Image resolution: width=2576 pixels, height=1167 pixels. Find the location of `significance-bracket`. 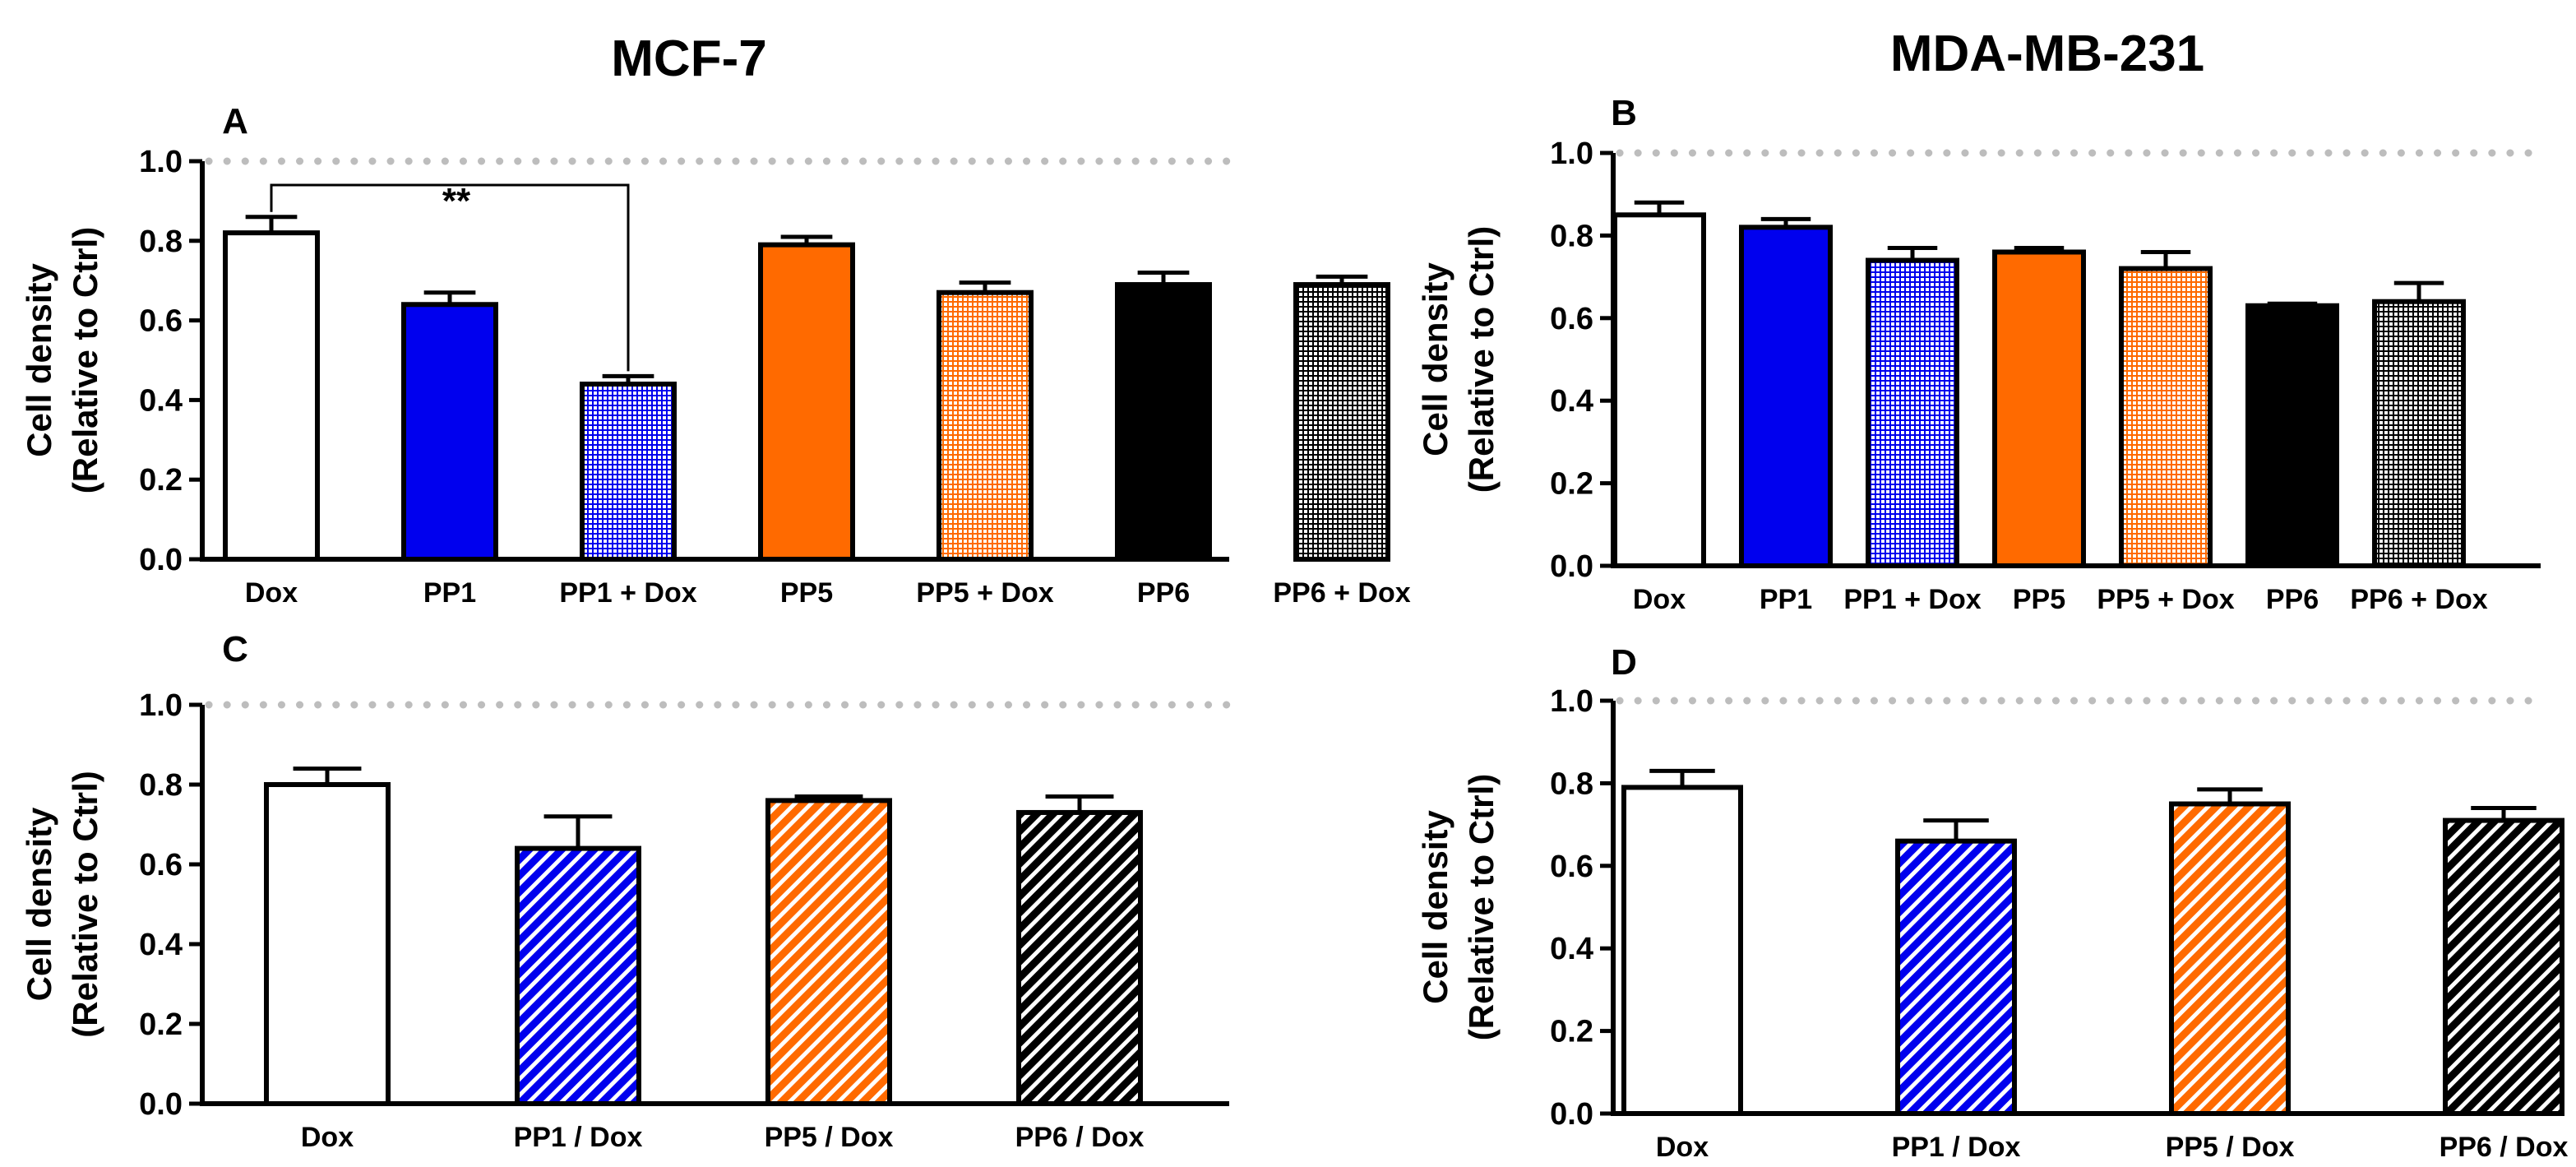

significance-bracket is located at coordinates (450, 277).